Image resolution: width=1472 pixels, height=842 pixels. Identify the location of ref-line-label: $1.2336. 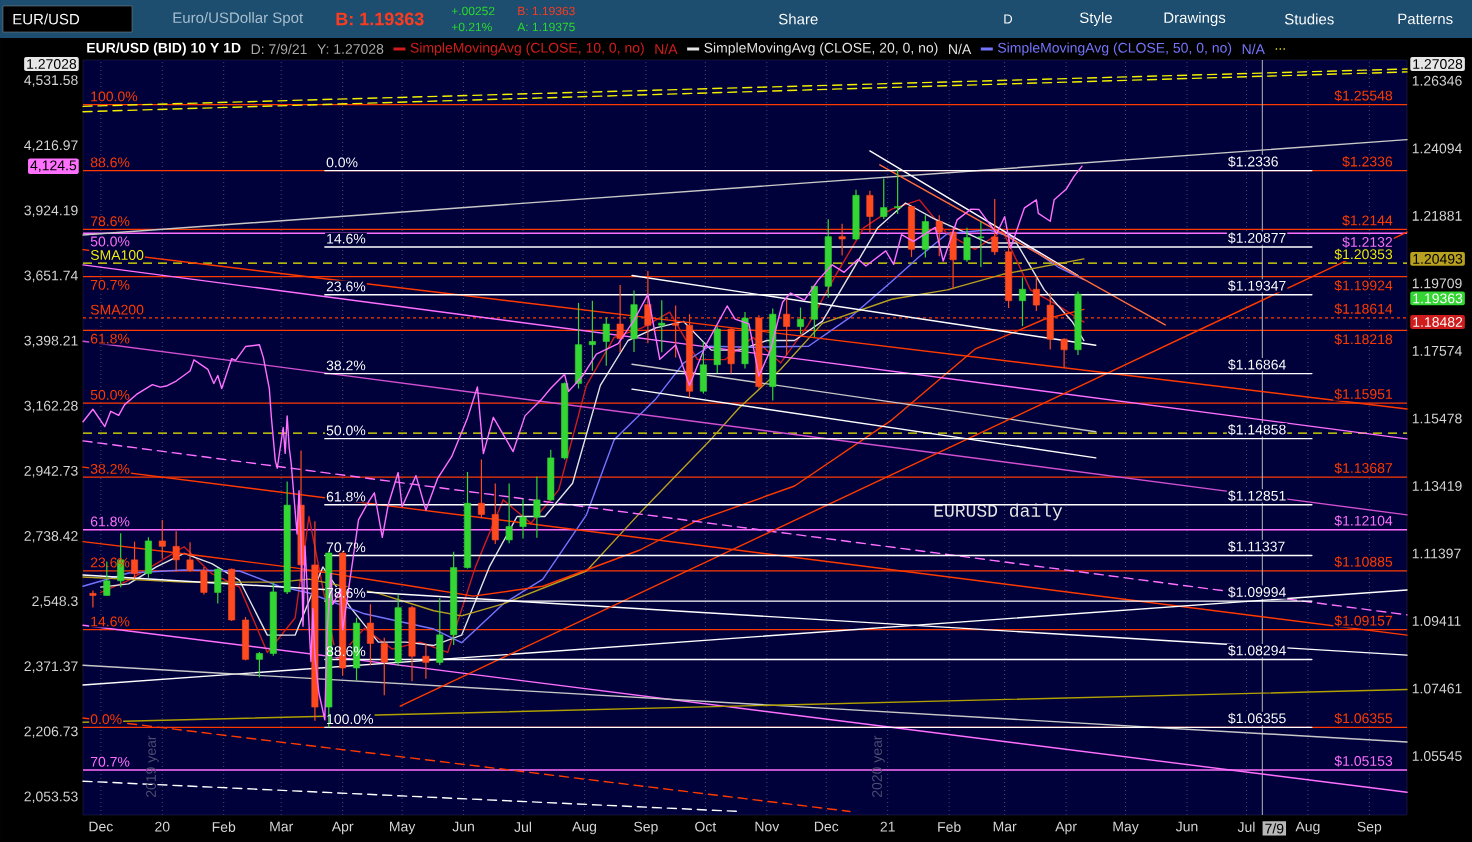
(1367, 162).